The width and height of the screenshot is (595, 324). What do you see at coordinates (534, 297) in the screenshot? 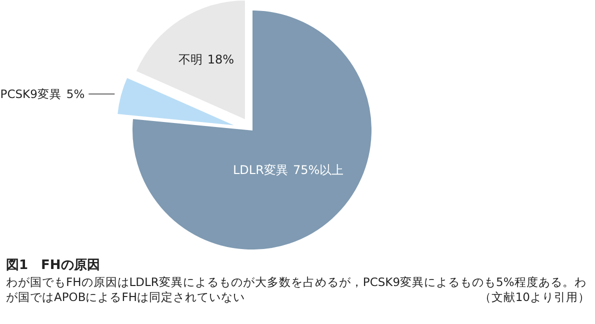
I see `annotation: （文献10より引用）` at bounding box center [534, 297].